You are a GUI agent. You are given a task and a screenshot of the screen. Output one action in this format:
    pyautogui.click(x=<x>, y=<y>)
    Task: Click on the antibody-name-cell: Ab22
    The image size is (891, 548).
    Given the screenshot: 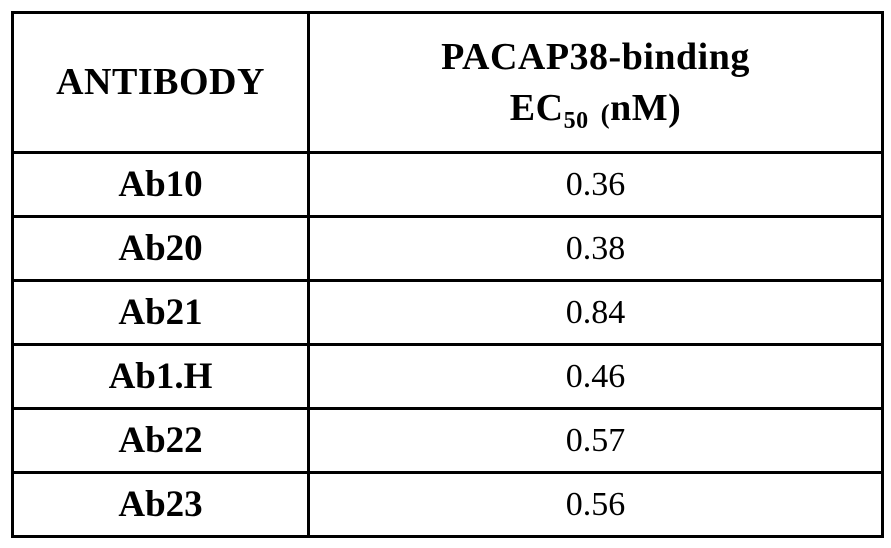 What is the action you would take?
    pyautogui.click(x=160, y=440)
    